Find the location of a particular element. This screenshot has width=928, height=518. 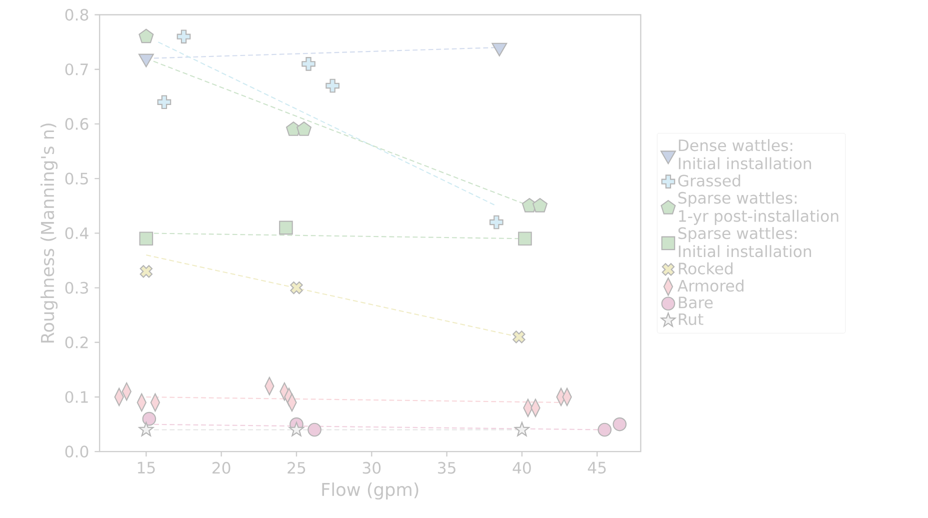

y-axis-title: Roughness (Manning's n) is located at coordinates (49, 233).